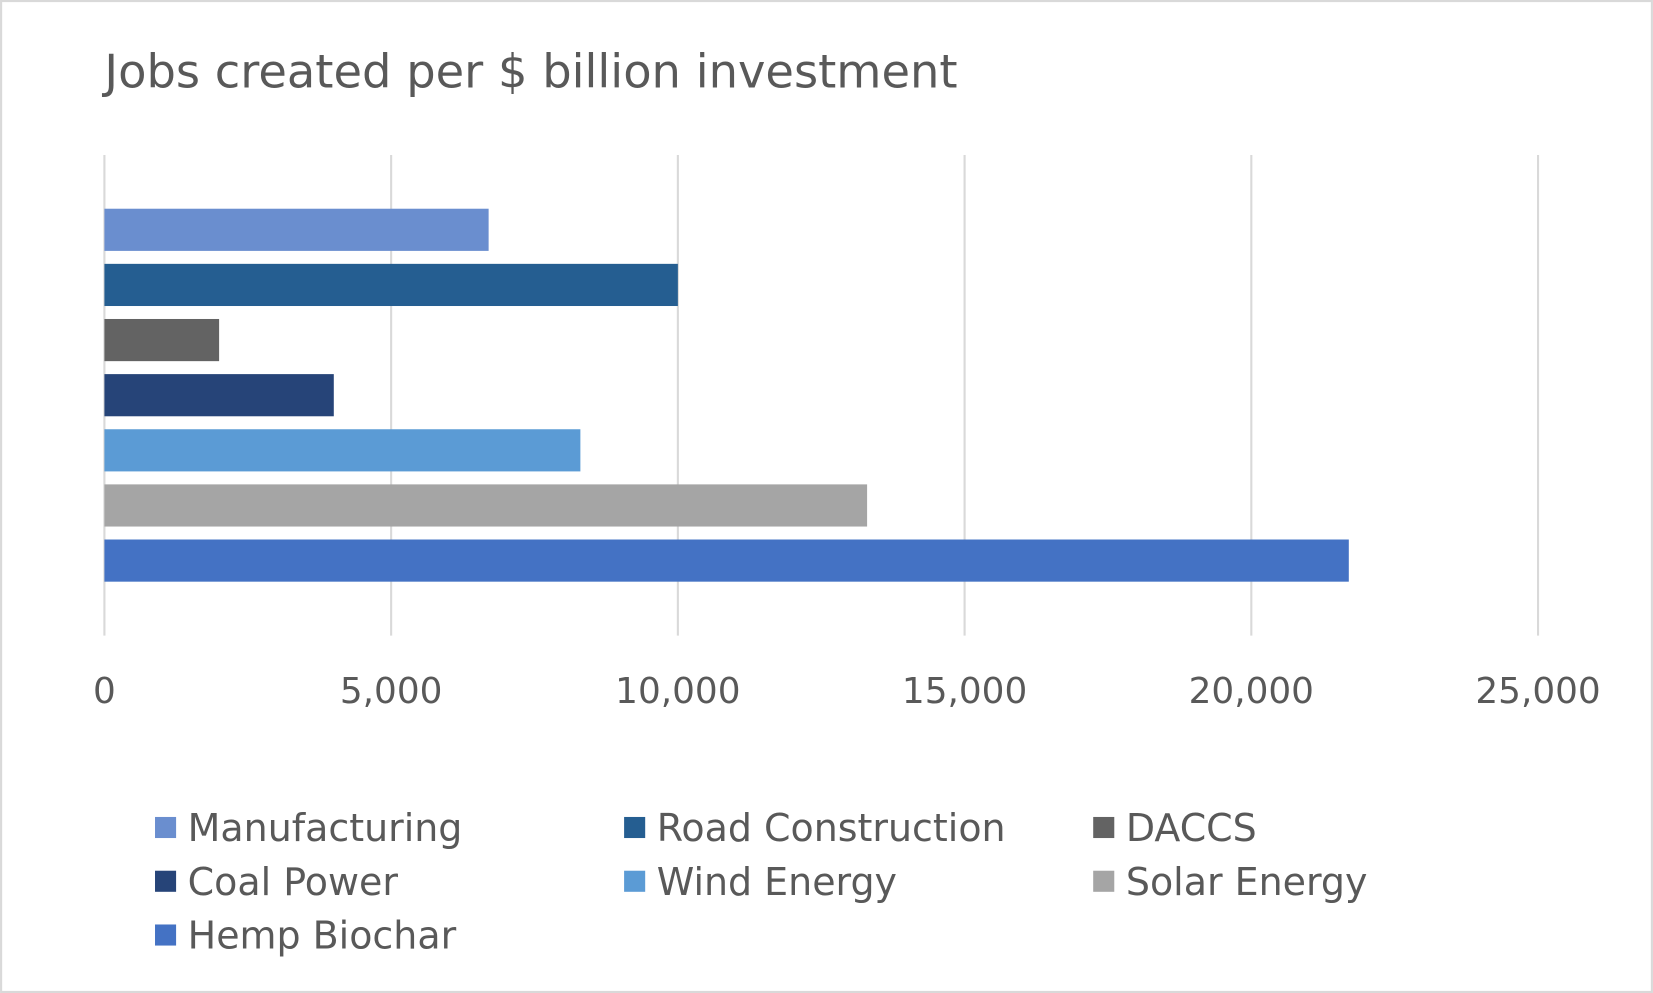 The width and height of the screenshot is (1653, 993). I want to click on legend-label: Coal Power, so click(293, 882).